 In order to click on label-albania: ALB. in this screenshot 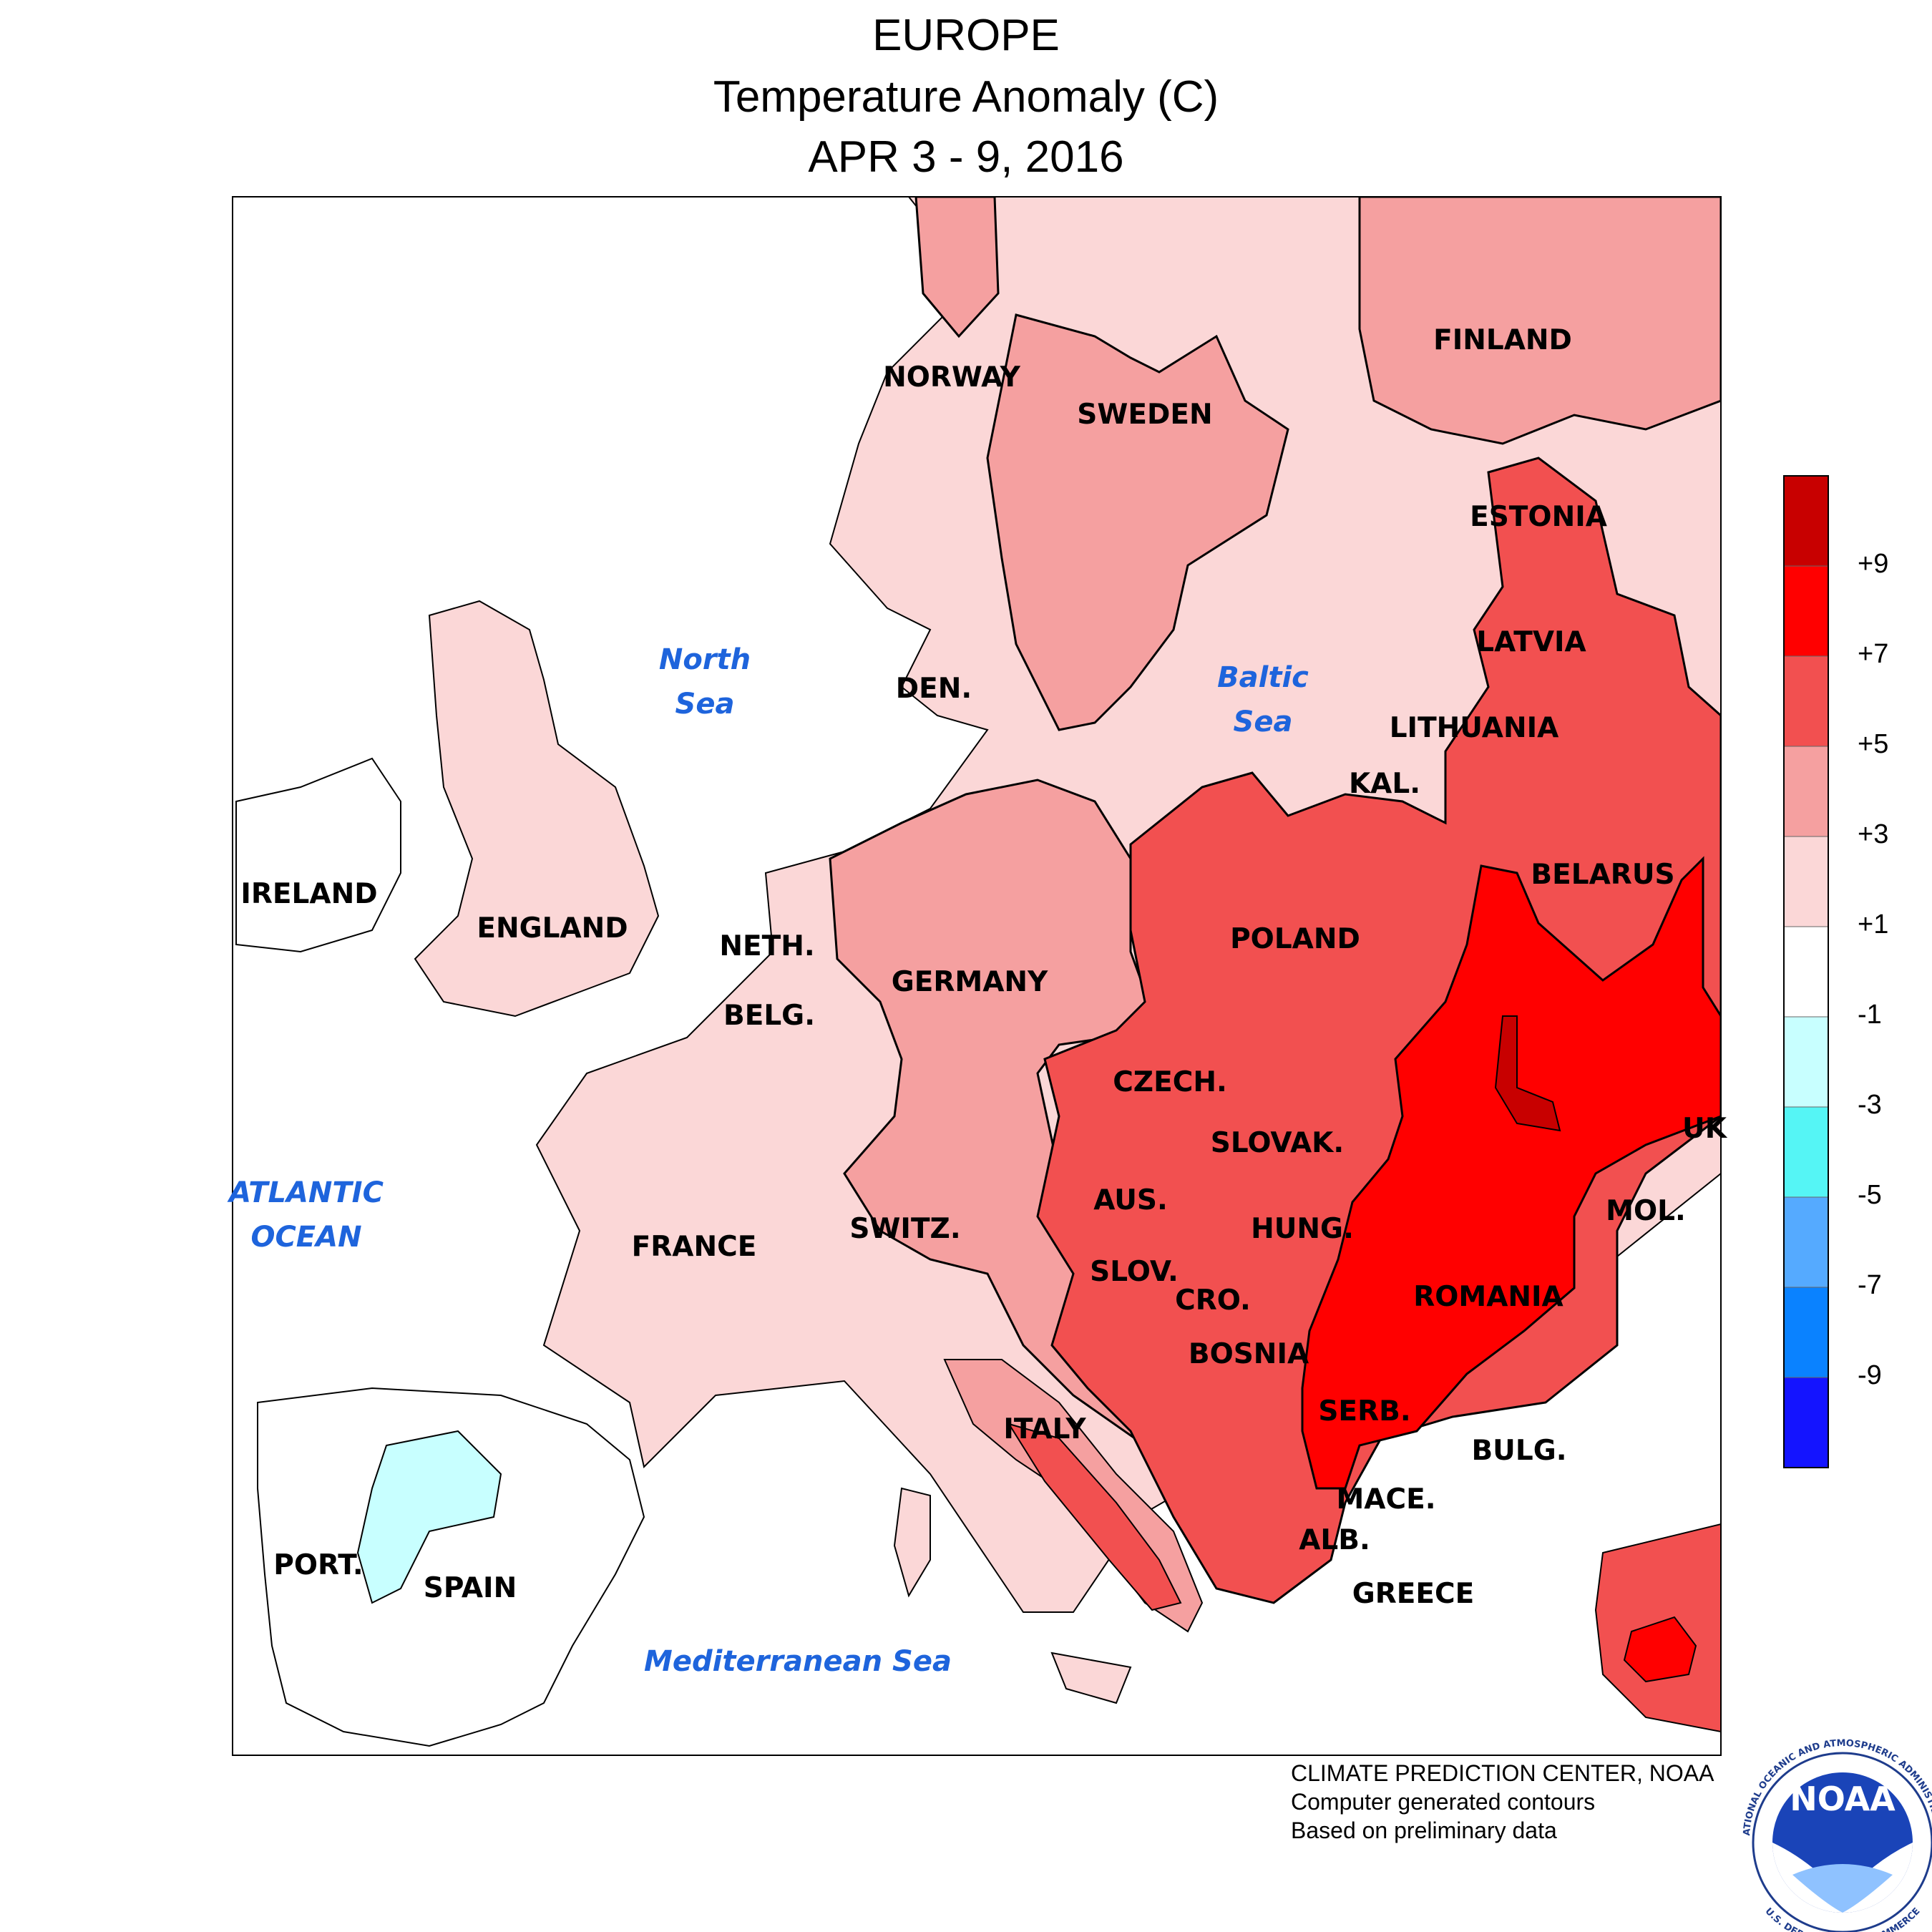, I will do `click(1334, 1540)`.